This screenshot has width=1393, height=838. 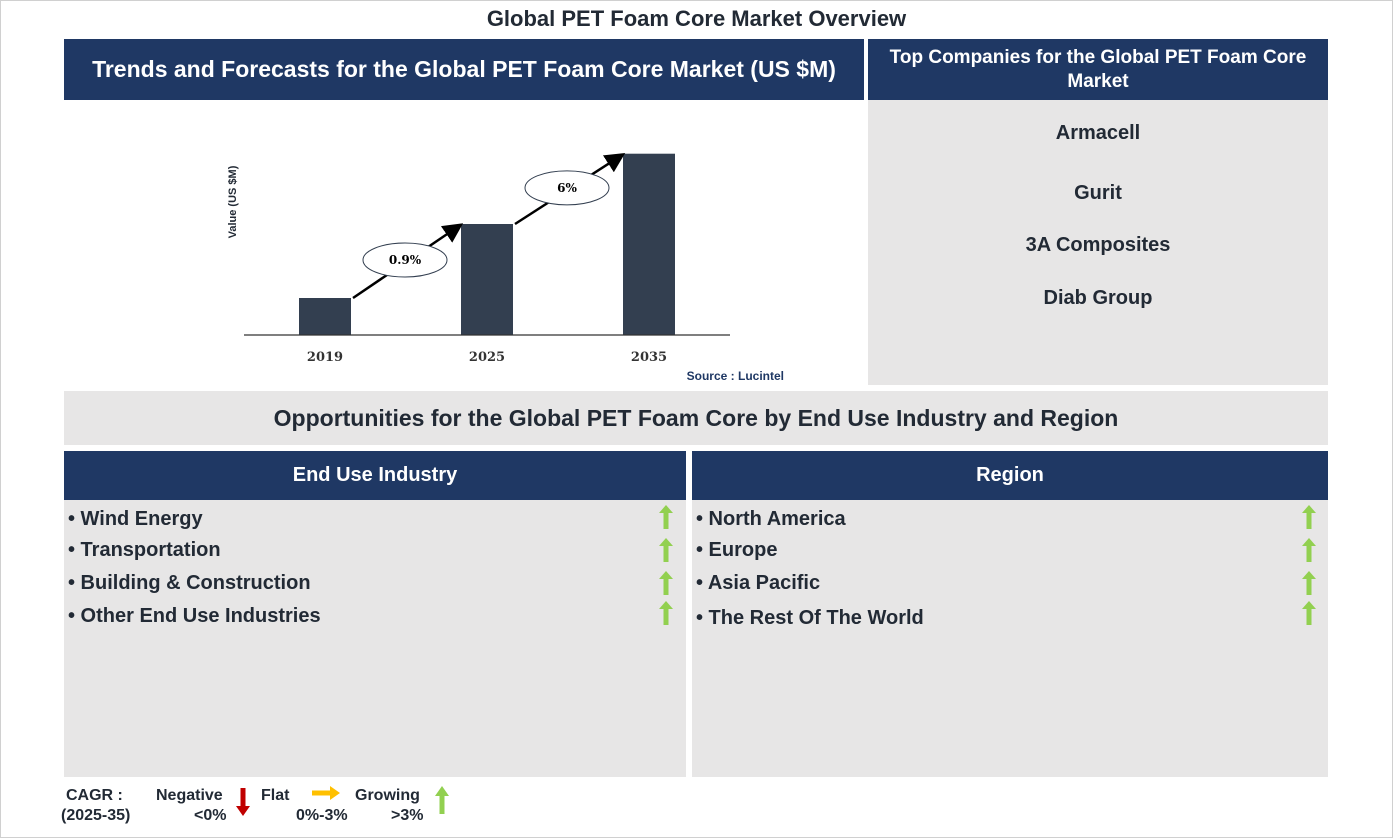 What do you see at coordinates (189, 583) in the screenshot?
I see `list-item: • Building & Construction` at bounding box center [189, 583].